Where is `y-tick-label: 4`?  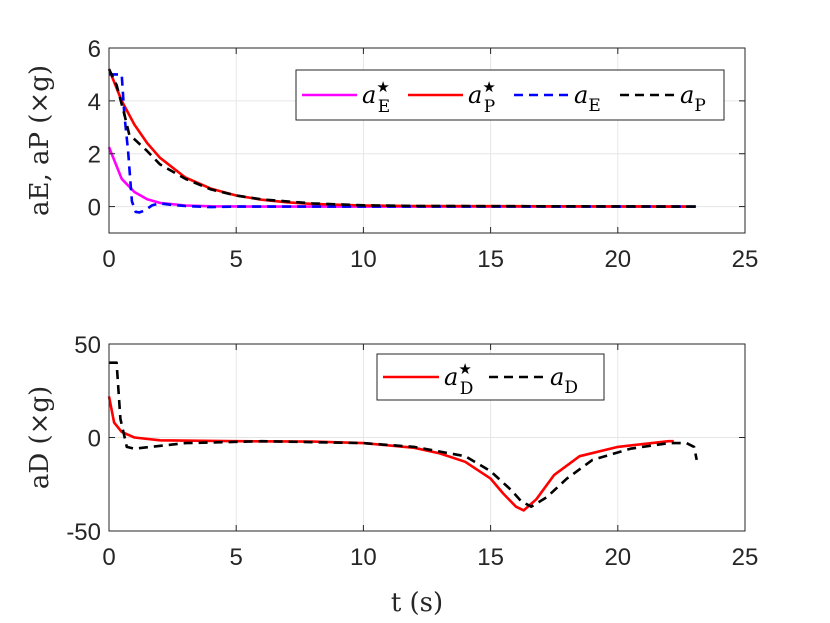
y-tick-label: 4 is located at coordinates (94, 102).